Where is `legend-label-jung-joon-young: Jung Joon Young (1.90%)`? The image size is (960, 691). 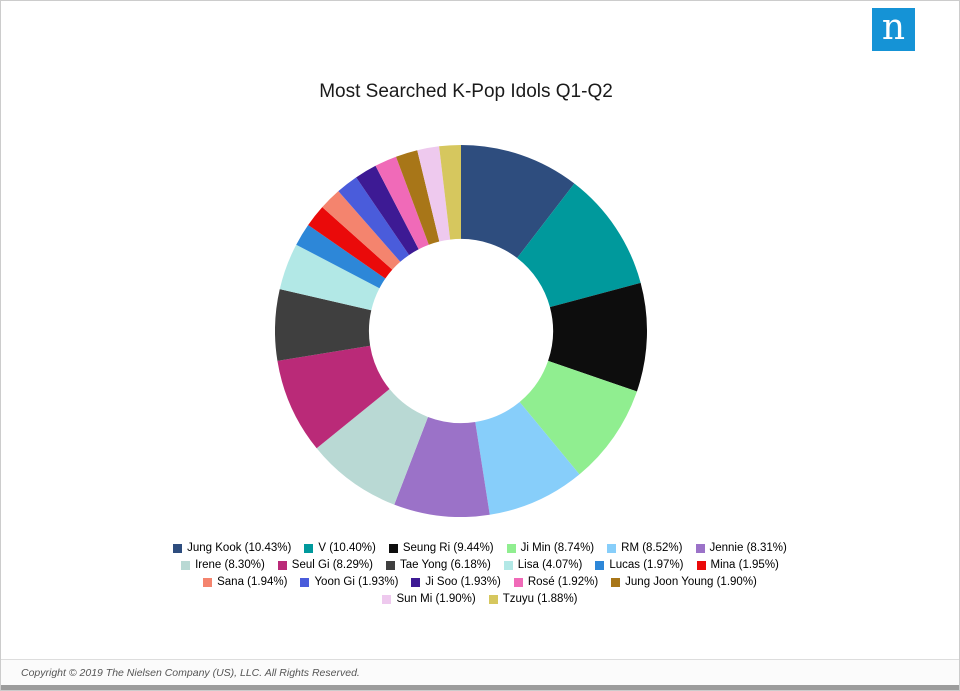 legend-label-jung-joon-young: Jung Joon Young (1.90%) is located at coordinates (691, 582).